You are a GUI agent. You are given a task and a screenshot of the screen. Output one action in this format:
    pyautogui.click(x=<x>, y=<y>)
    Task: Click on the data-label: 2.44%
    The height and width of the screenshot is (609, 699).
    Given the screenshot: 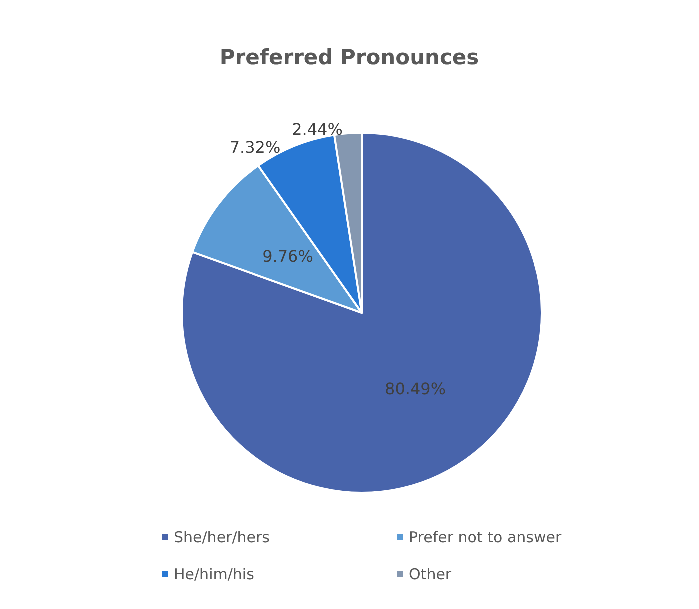 What is the action you would take?
    pyautogui.click(x=317, y=130)
    